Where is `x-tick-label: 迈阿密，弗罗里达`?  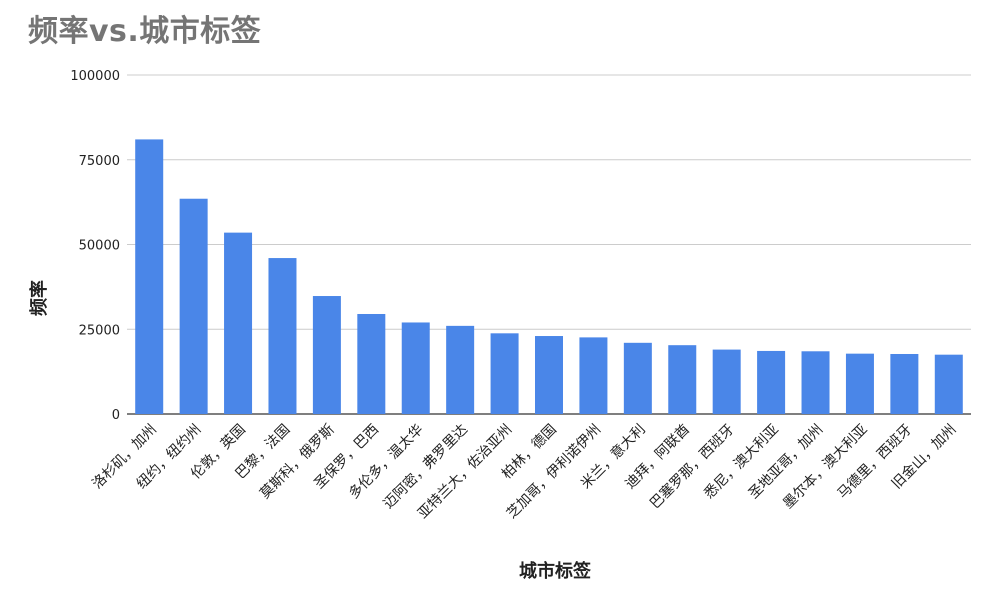
x-tick-label: 迈阿密，弗罗里达 is located at coordinates (425, 466).